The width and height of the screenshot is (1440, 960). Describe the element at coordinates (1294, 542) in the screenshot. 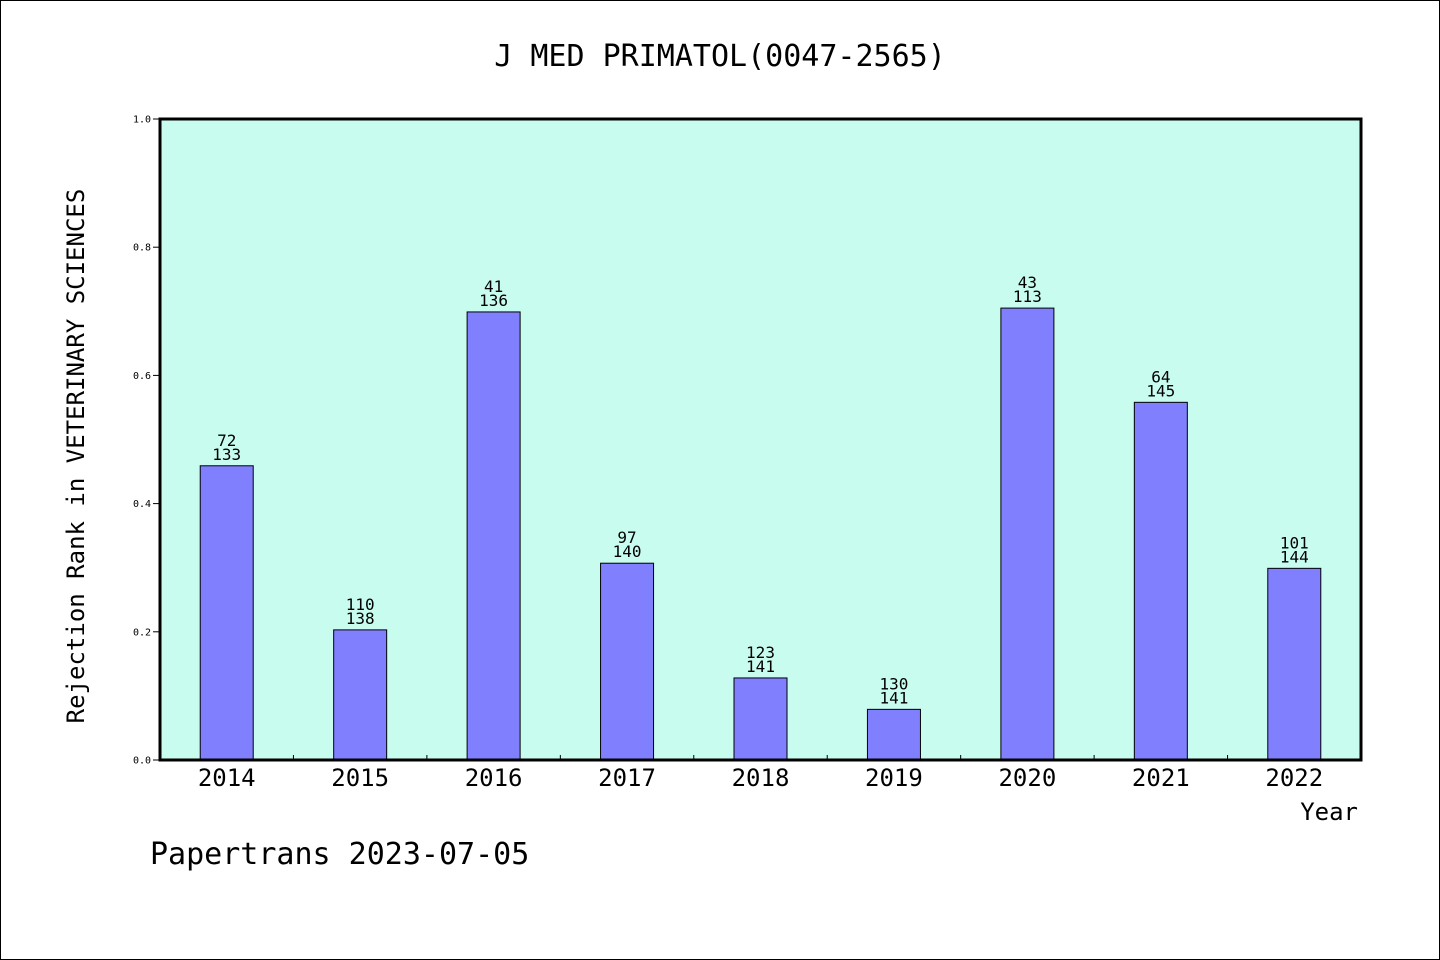

I see `bar-label-rank: 101` at that location.